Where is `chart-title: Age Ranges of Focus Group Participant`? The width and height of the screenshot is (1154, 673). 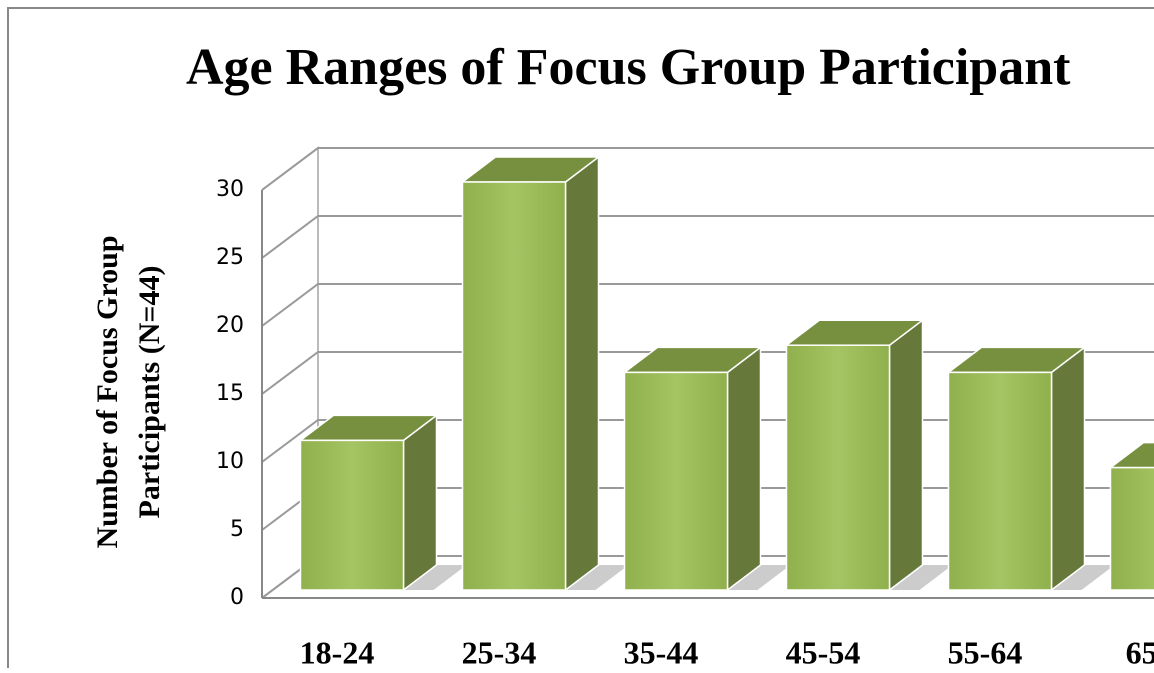 chart-title: Age Ranges of Focus Group Participant is located at coordinates (628, 67).